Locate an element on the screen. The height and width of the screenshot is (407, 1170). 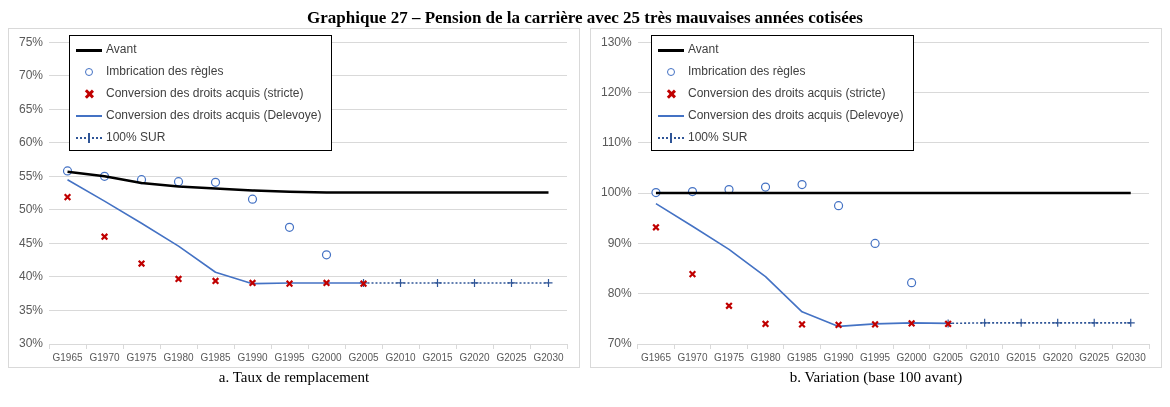
text: b. Variation (base 100 avant) is located at coordinates (876, 377).